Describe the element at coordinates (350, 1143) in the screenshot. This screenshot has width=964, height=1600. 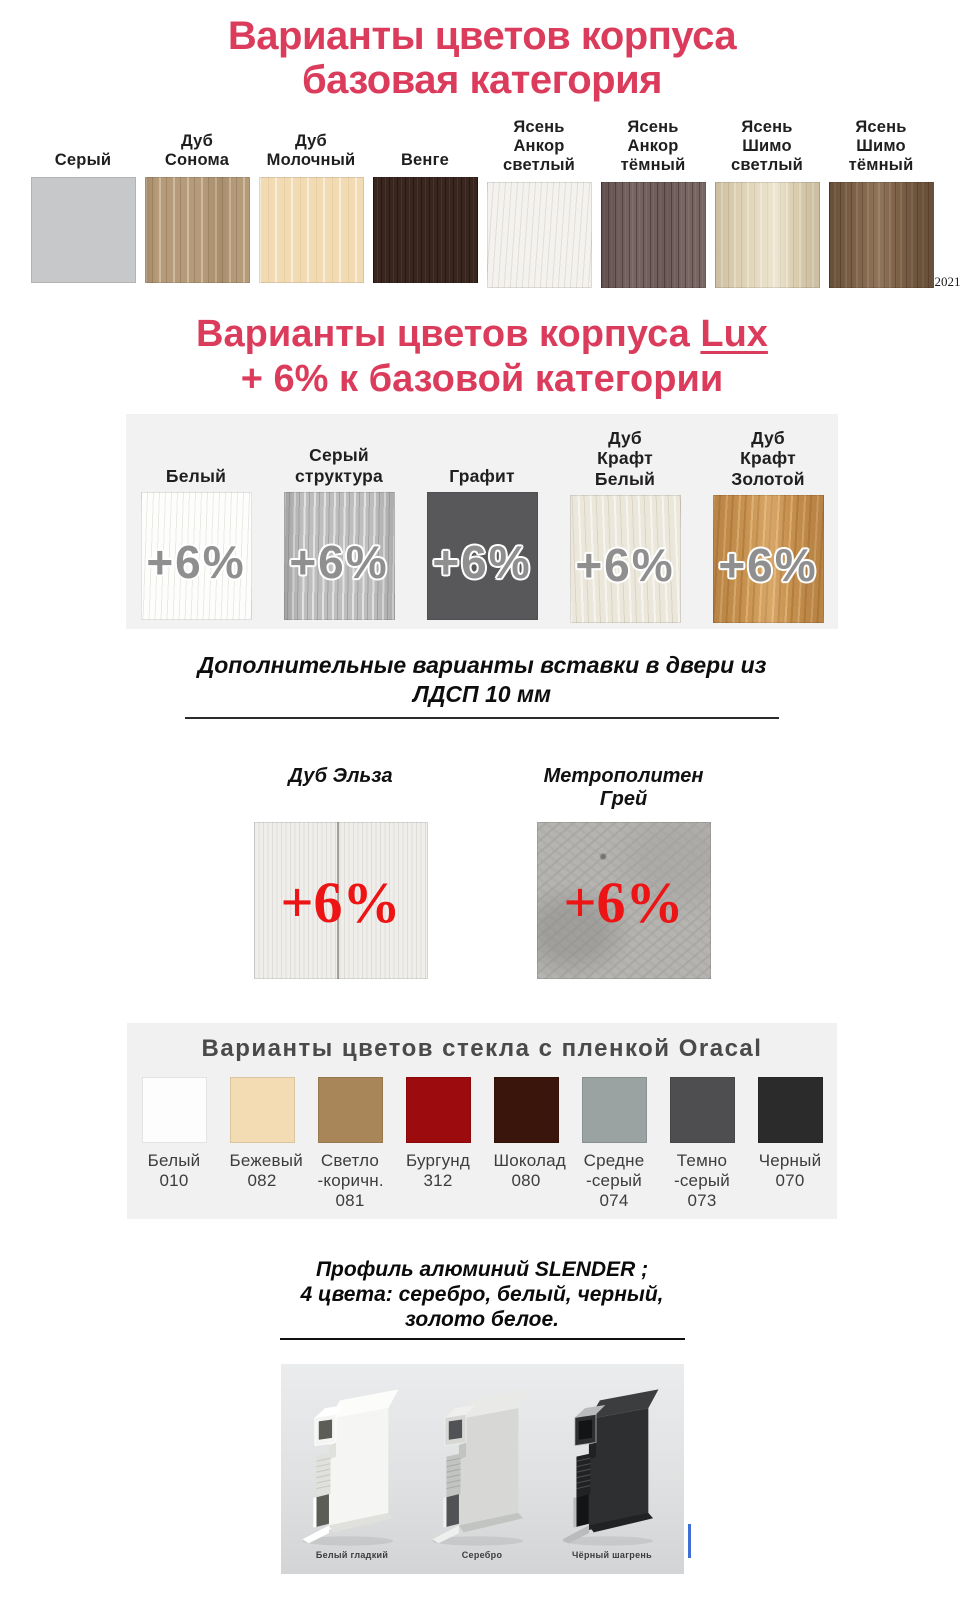
I see `glass-swatch-item: Светло -коричн. 081` at that location.